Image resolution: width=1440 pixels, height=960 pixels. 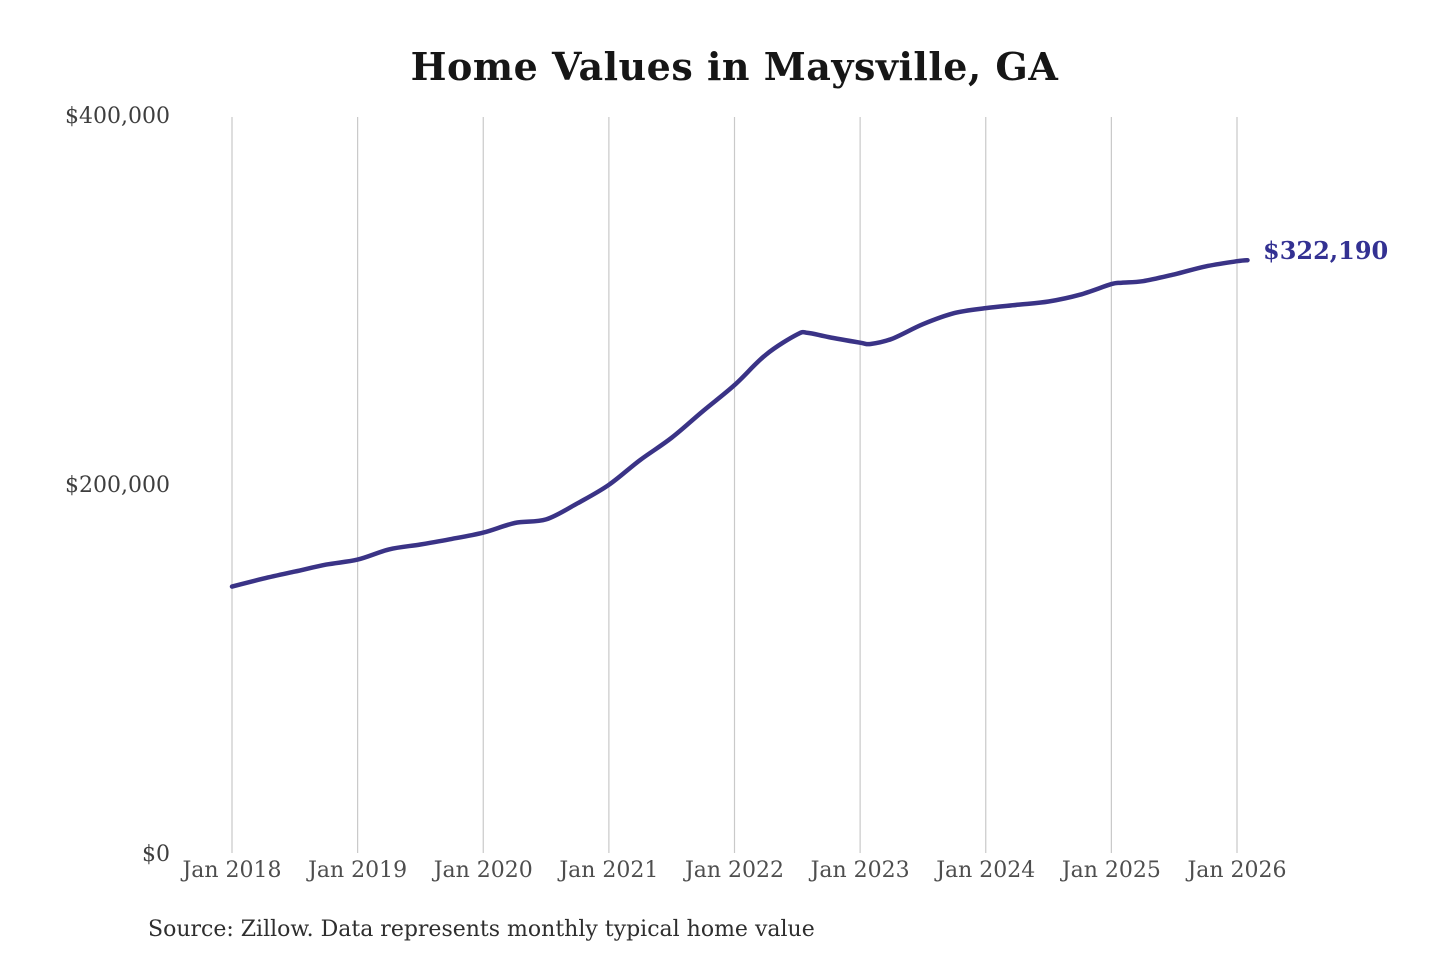 I want to click on x-tick-label: Jan 2020, so click(x=483, y=870).